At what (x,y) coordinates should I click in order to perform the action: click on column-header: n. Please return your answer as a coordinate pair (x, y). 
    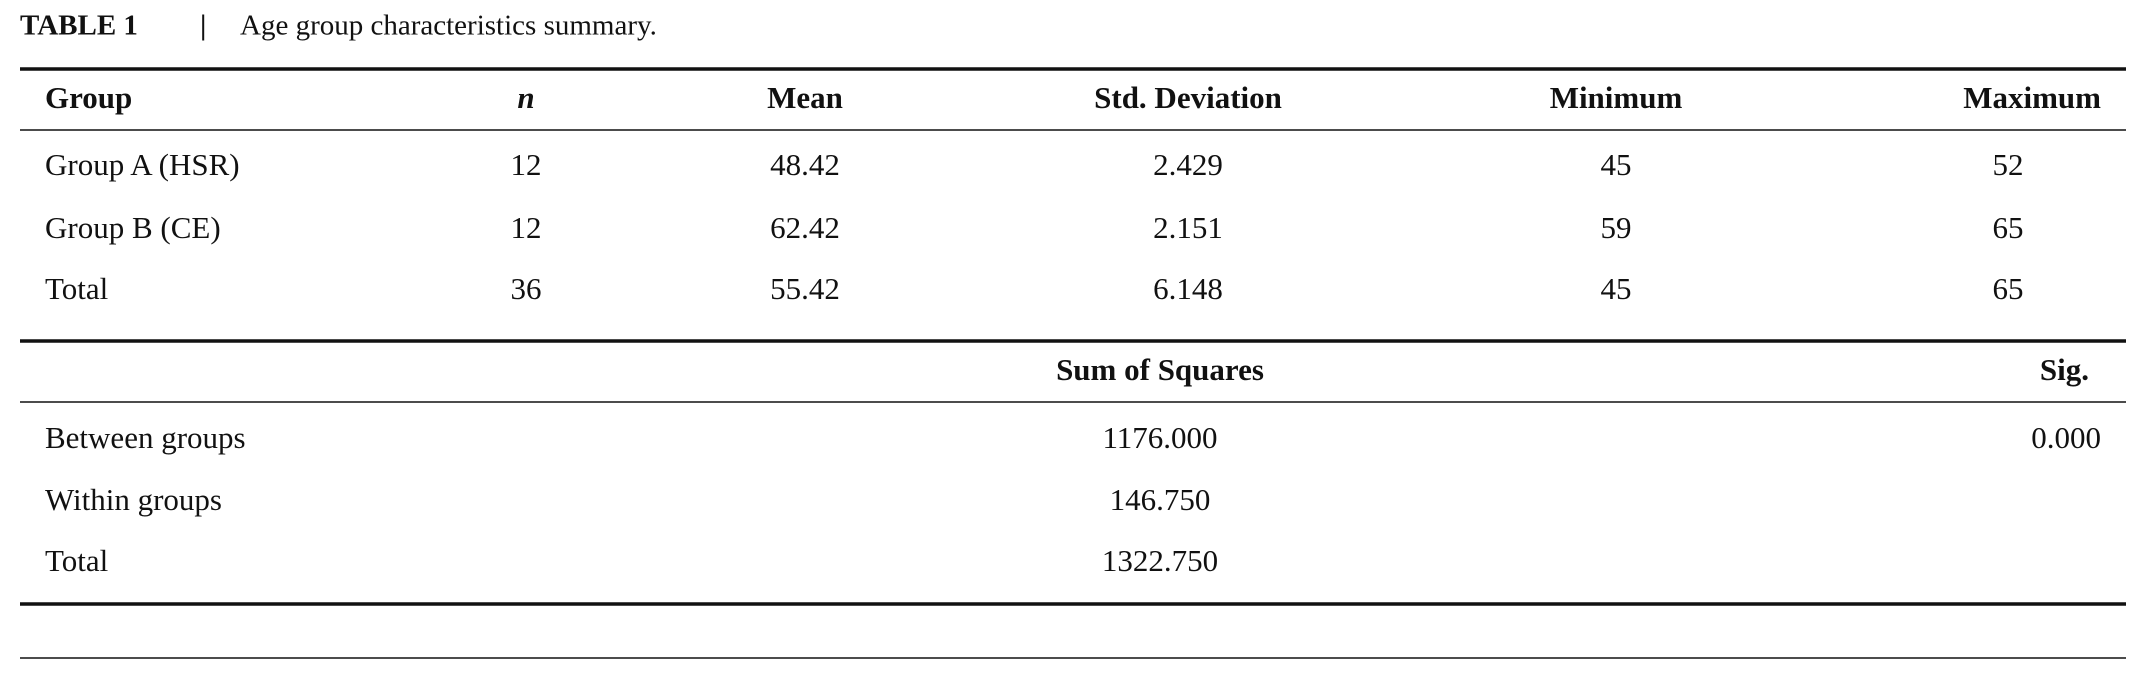
    Looking at the image, I should click on (525, 97).